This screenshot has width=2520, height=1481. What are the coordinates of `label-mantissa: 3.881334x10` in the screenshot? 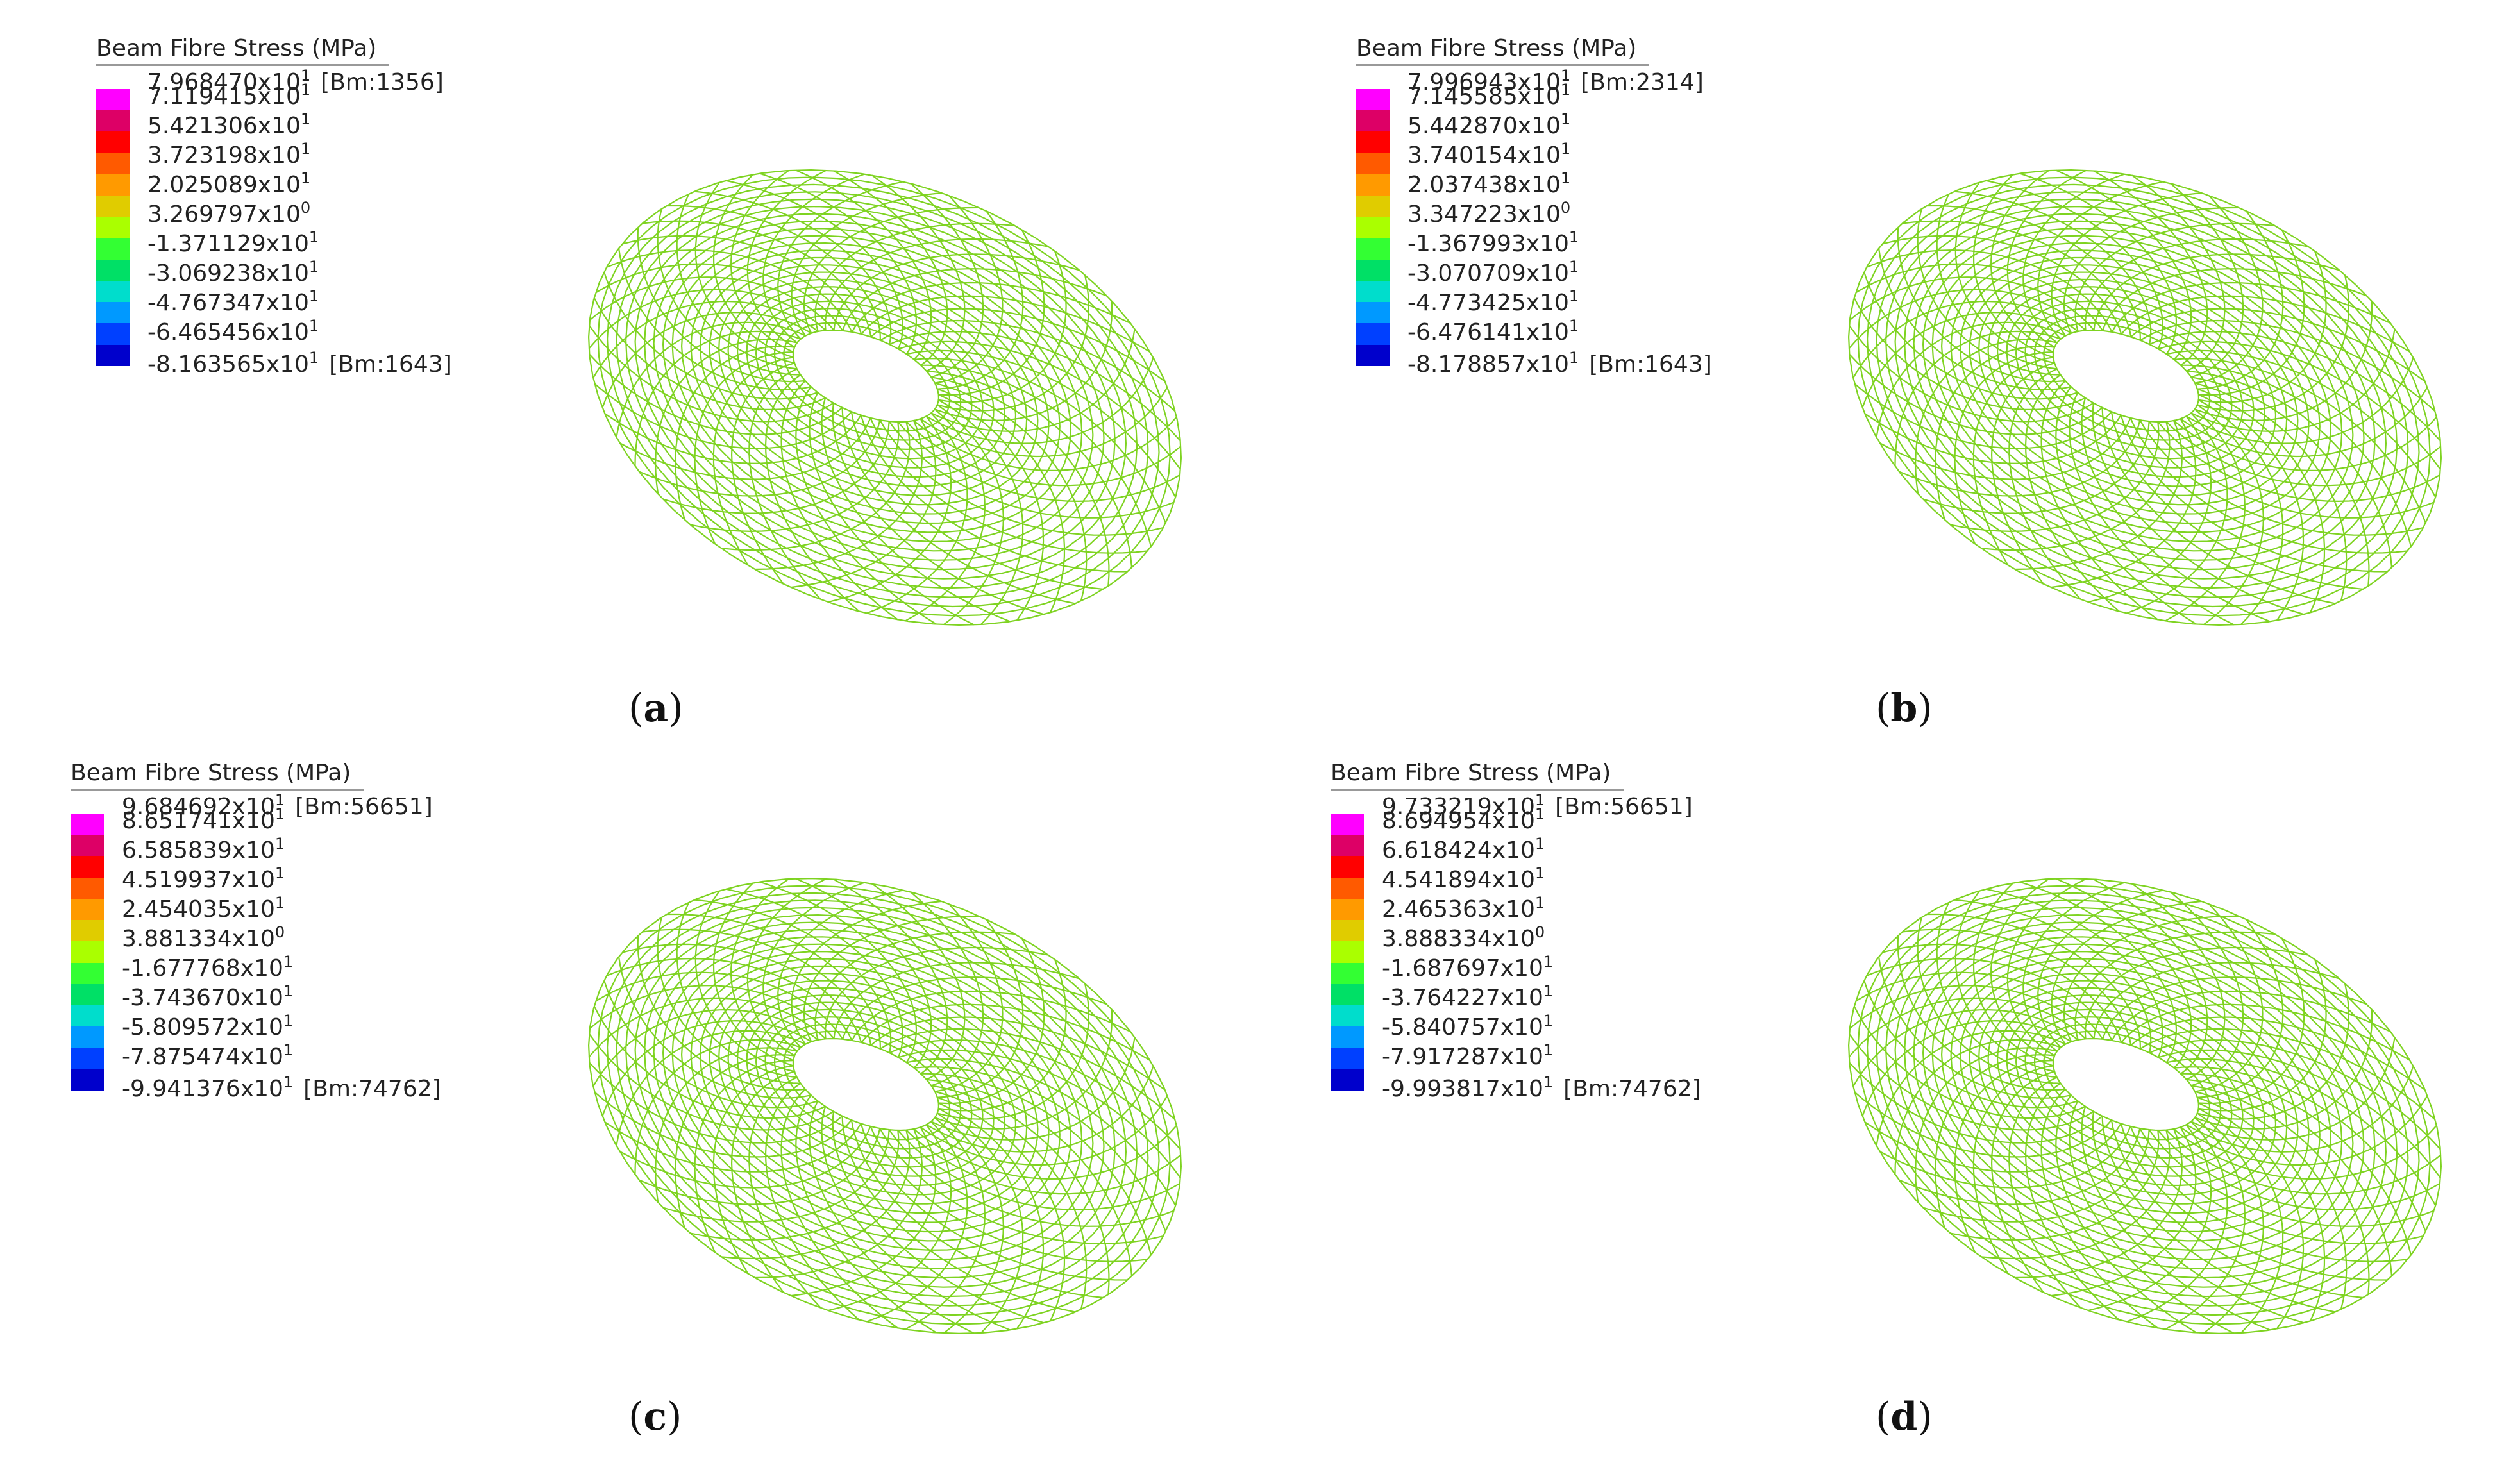 It's located at (198, 939).